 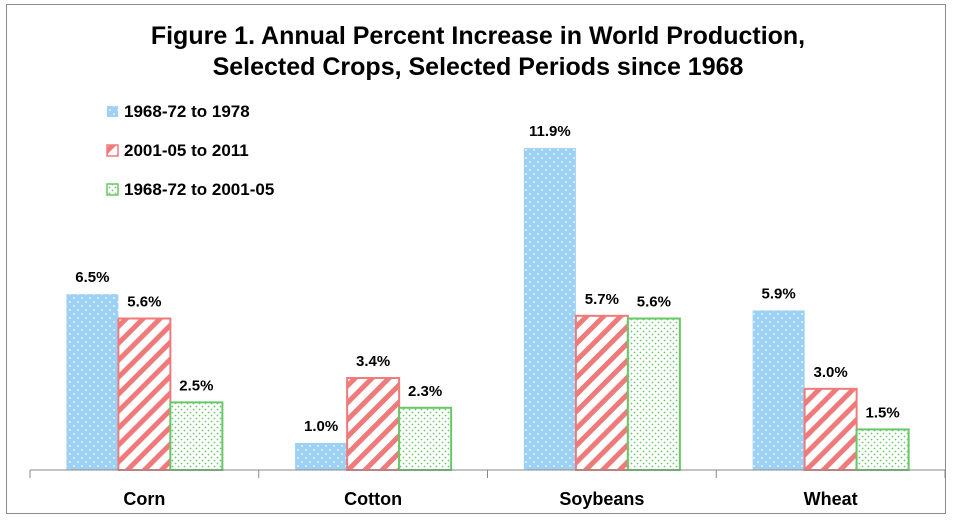 What do you see at coordinates (187, 111) in the screenshot?
I see `legend-label-1: 1968-72 to 1978` at bounding box center [187, 111].